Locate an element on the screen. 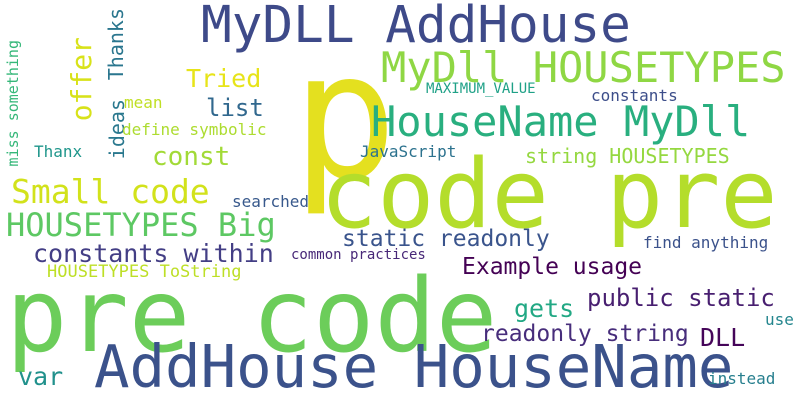  word-define-symbolic: define symbolic is located at coordinates (194, 129).